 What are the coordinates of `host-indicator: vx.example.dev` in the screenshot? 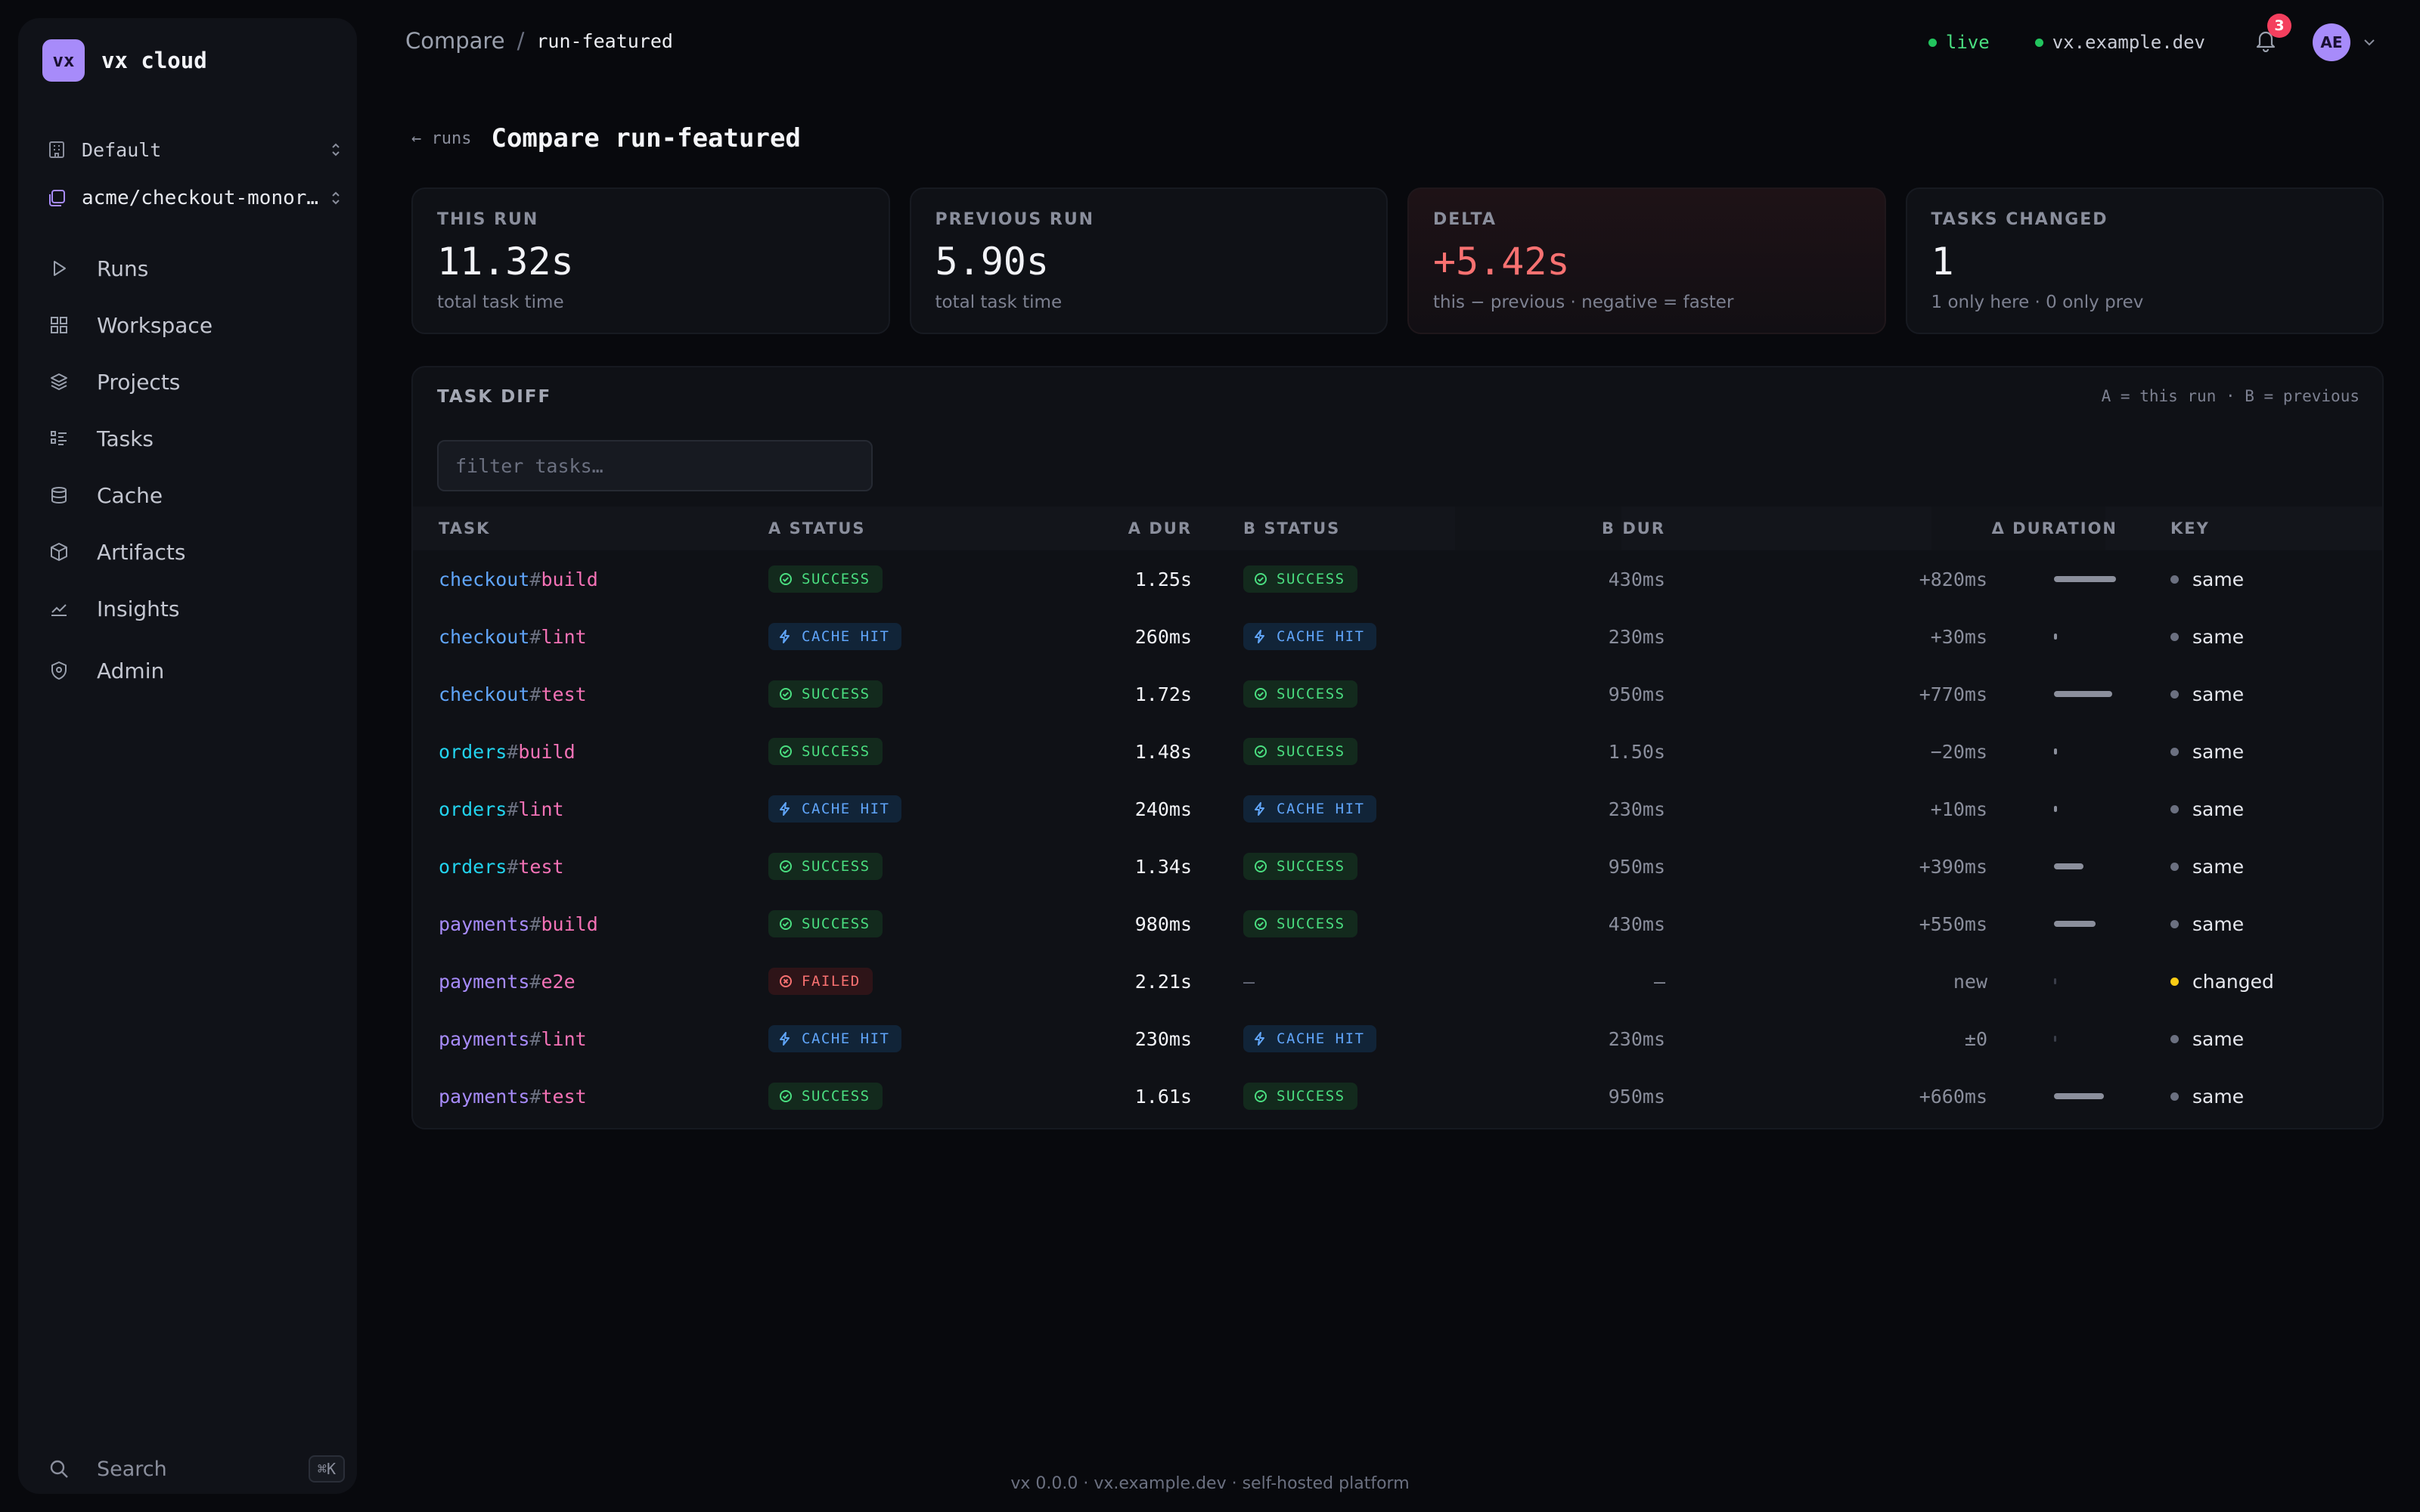 It's located at (2119, 42).